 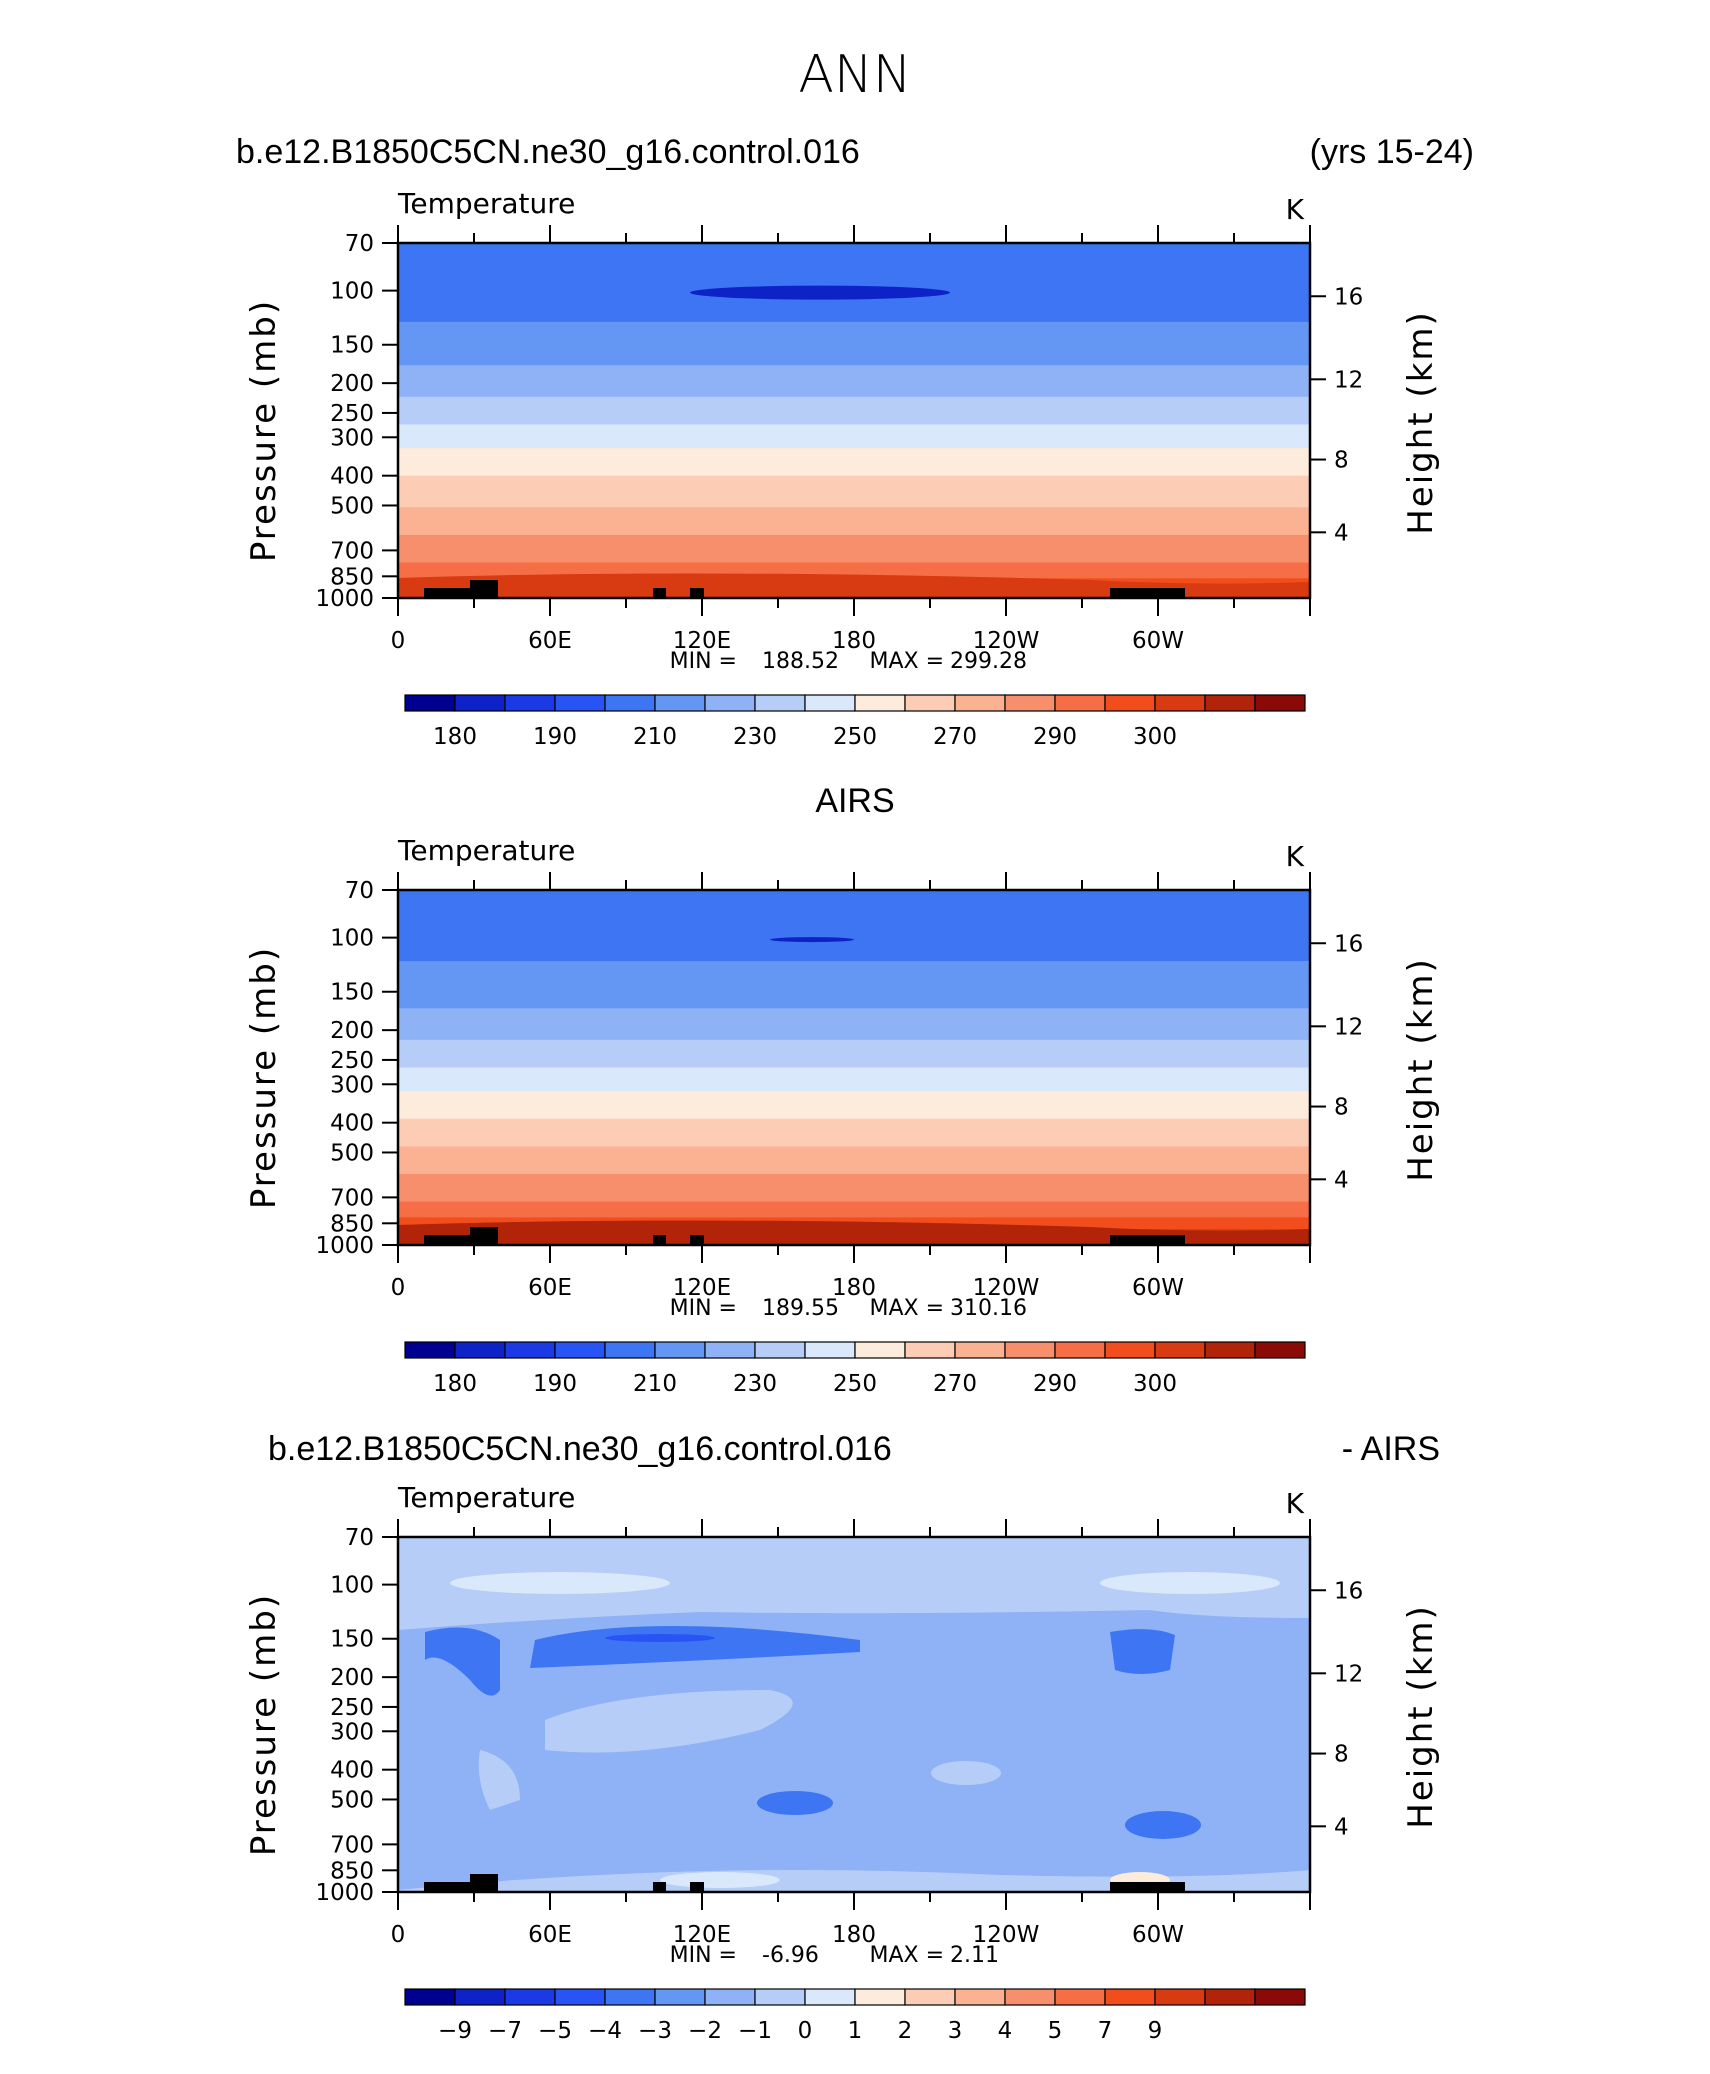 I want to click on colorbar-label: −5, so click(x=555, y=2031).